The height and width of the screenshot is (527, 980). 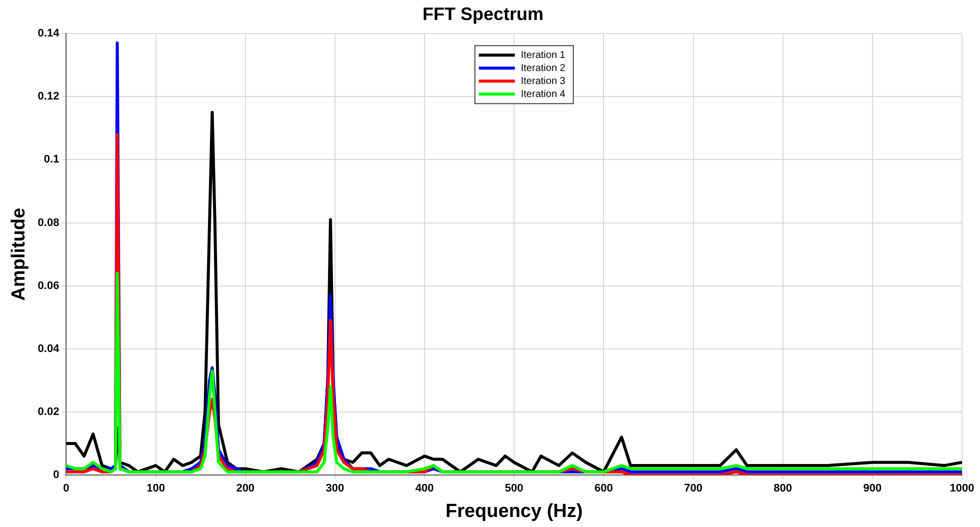 What do you see at coordinates (19, 254) in the screenshot?
I see `y-axis-title: Amplitude` at bounding box center [19, 254].